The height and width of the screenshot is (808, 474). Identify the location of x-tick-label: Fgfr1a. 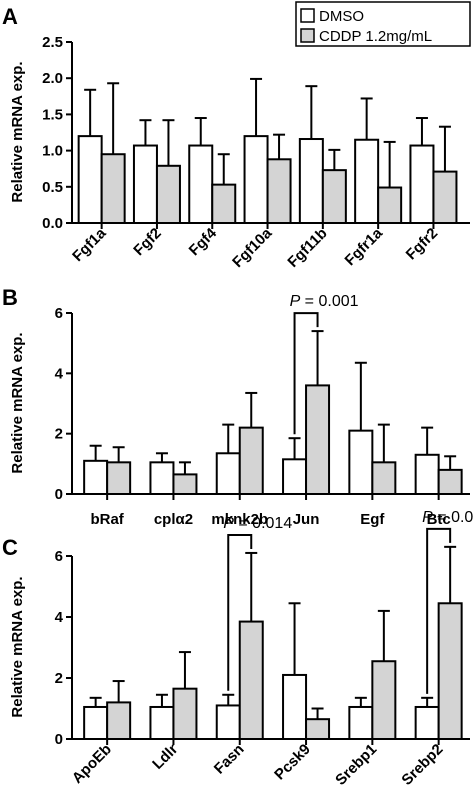
(364, 246).